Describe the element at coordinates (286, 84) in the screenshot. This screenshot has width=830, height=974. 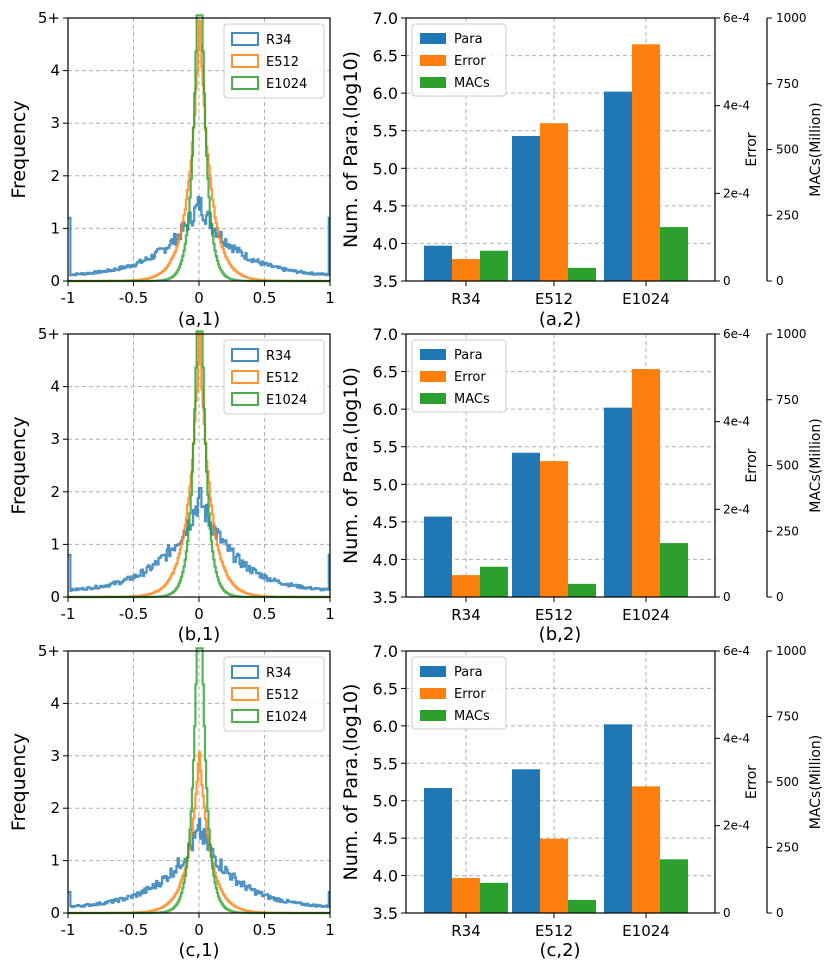
I see `legend-label: E1024` at that location.